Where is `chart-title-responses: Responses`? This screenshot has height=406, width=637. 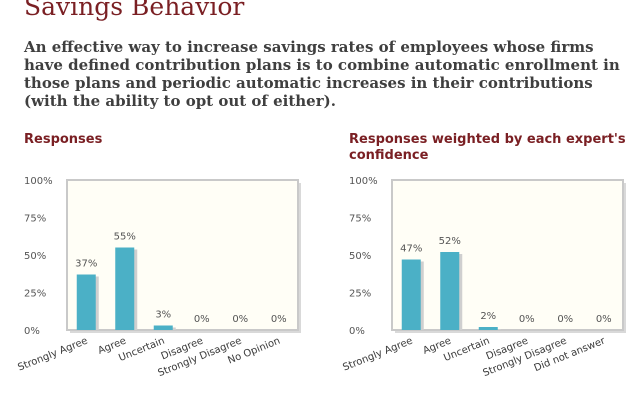 chart-title-responses: Responses is located at coordinates (63, 139).